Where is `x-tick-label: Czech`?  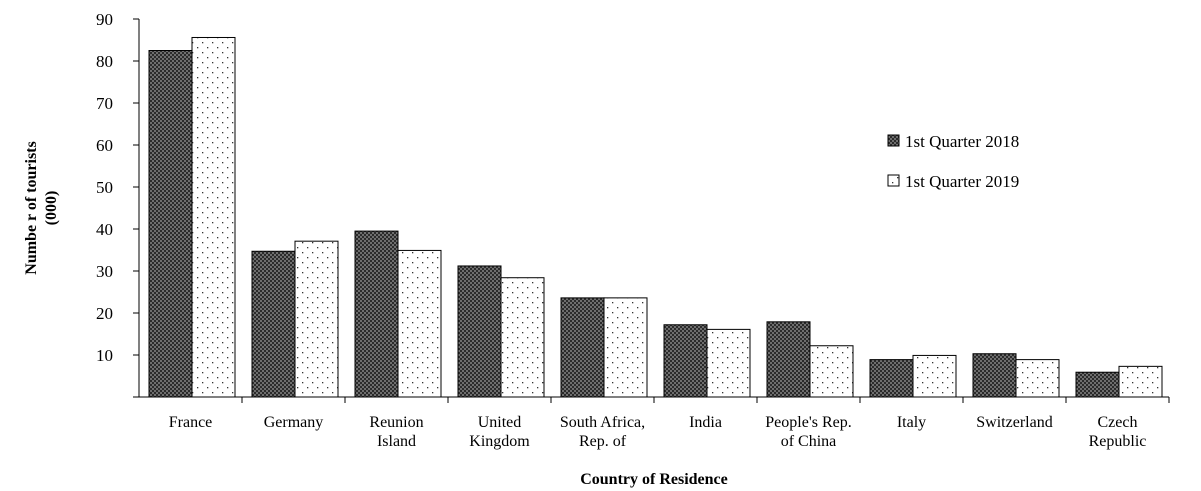
x-tick-label: Czech is located at coordinates (1118, 422).